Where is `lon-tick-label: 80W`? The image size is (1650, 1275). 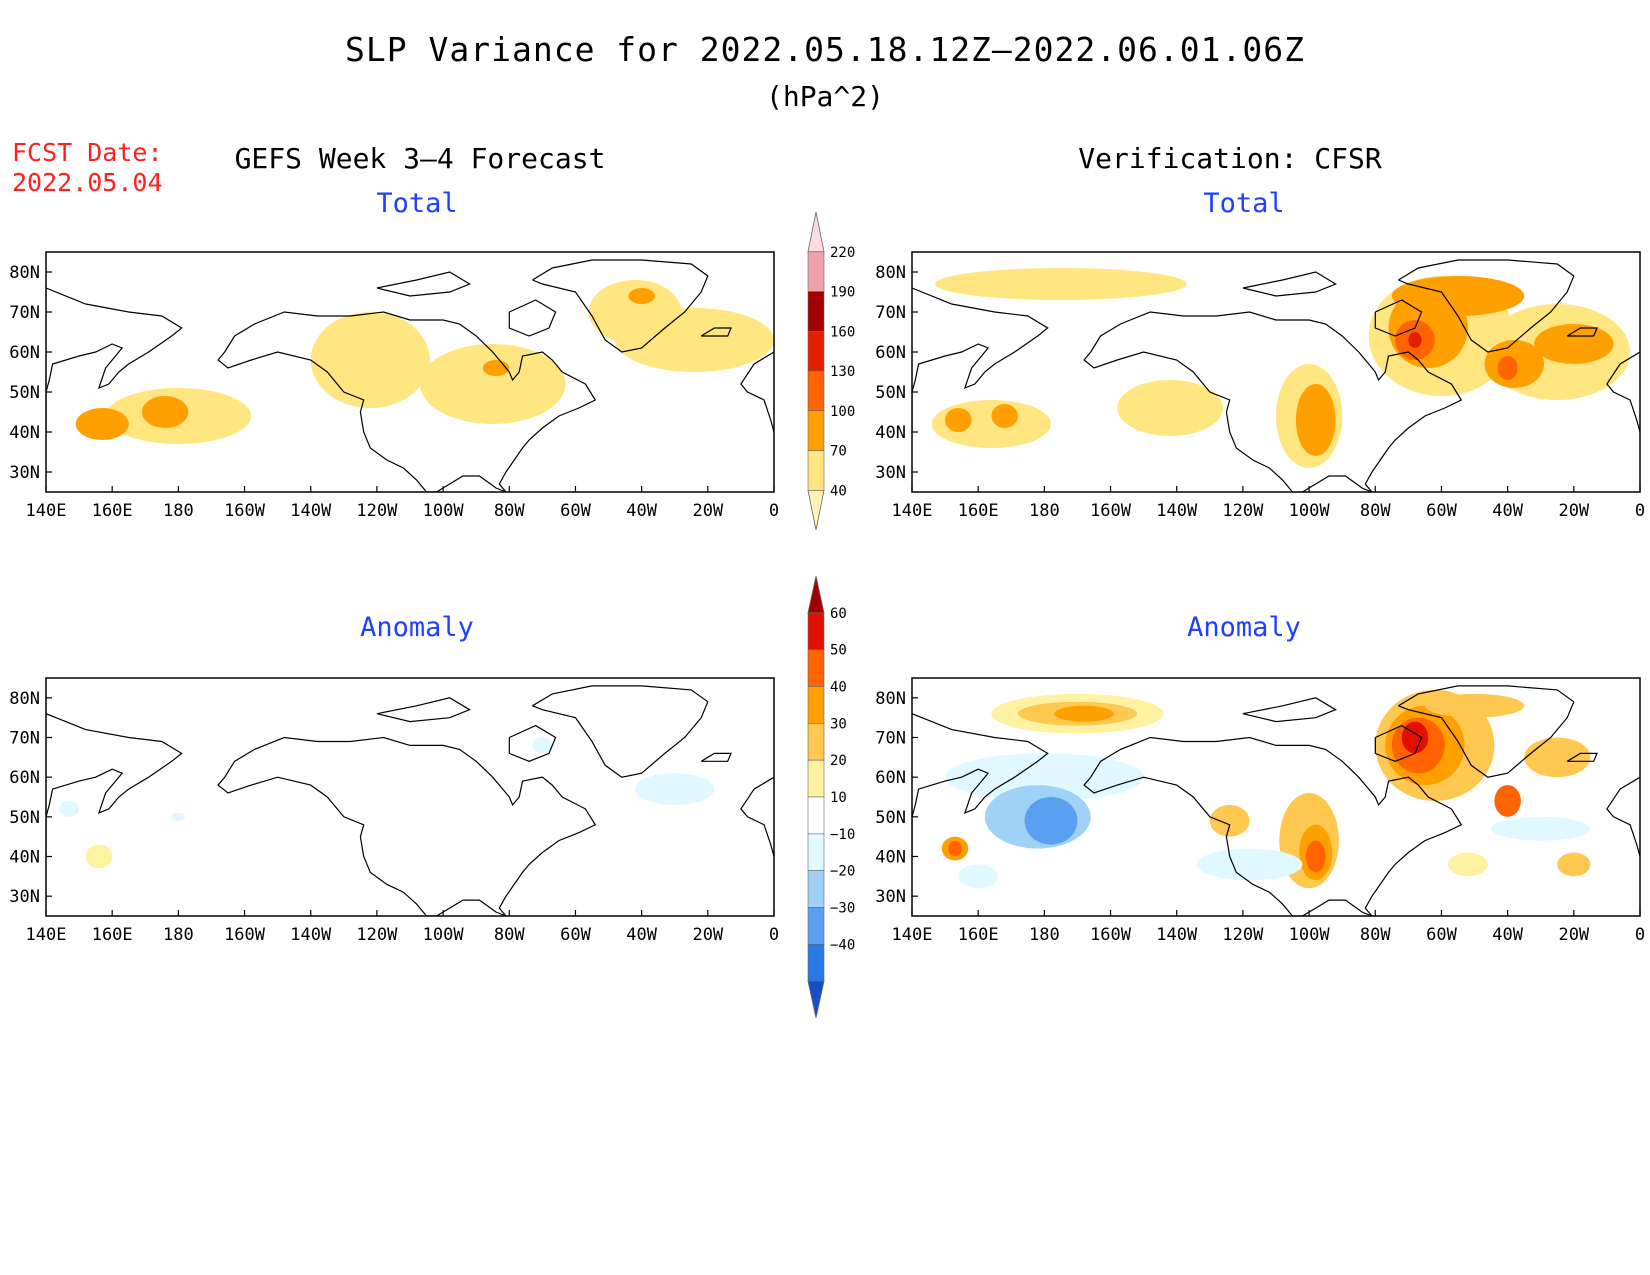
lon-tick-label: 80W is located at coordinates (509, 511).